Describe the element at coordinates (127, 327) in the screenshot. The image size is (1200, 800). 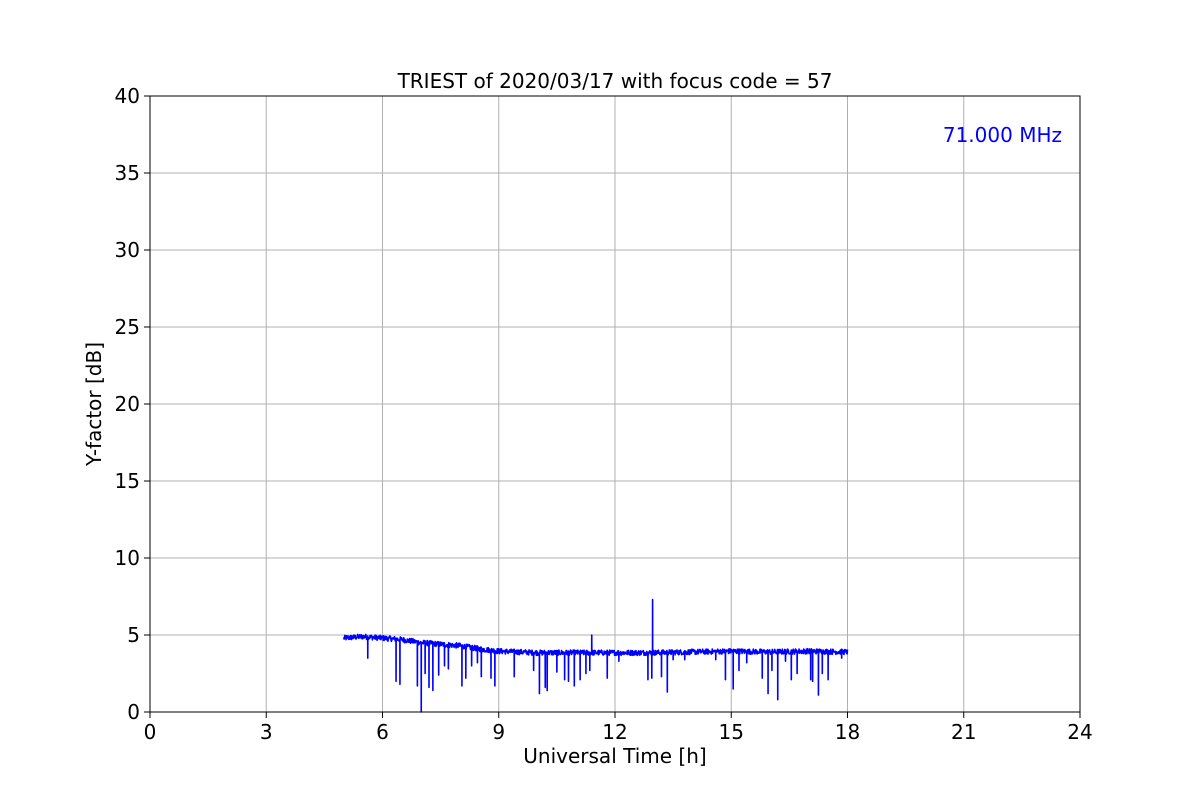
I see `y-tick-label: 25` at that location.